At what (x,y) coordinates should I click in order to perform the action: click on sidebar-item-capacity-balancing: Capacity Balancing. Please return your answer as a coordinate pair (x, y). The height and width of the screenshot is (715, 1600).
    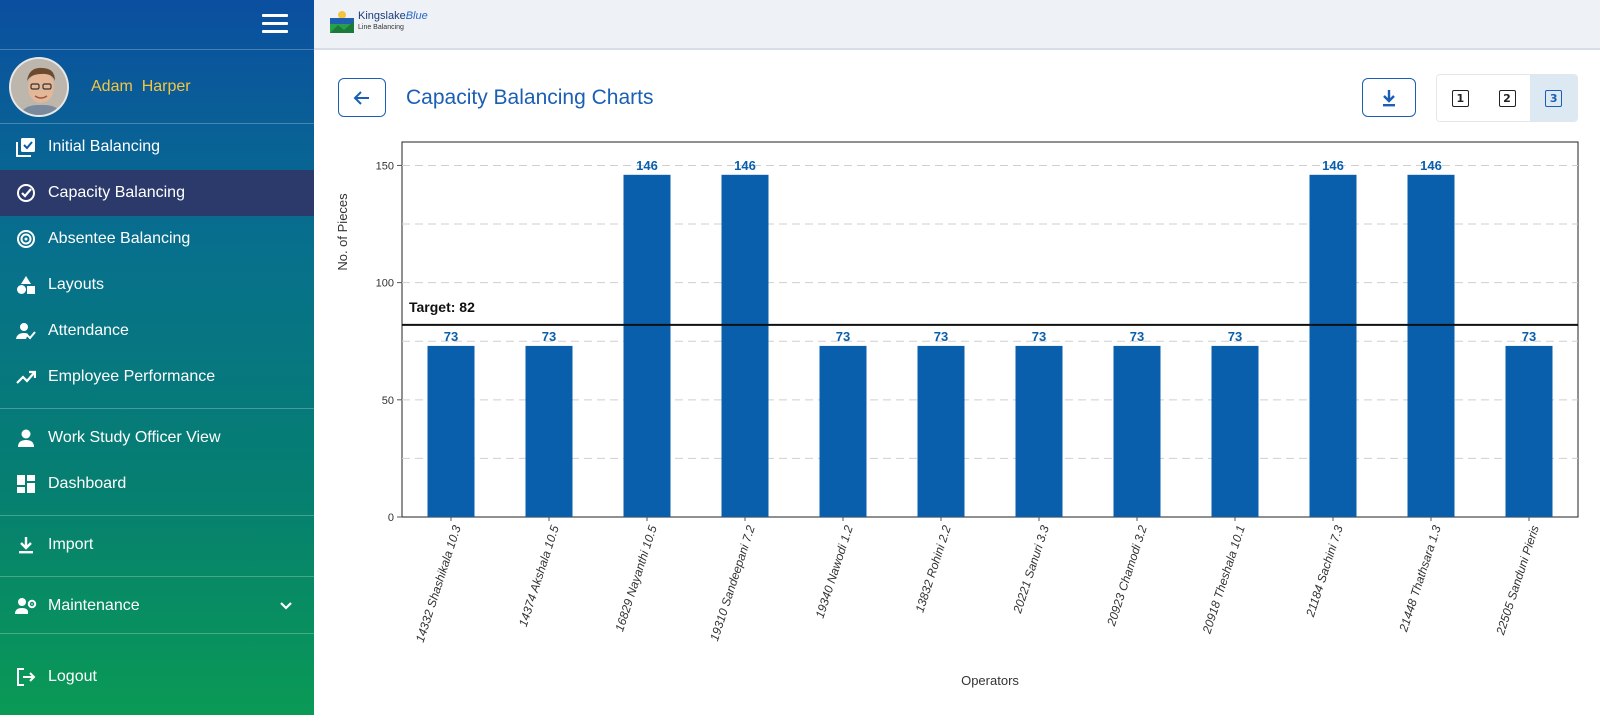
    Looking at the image, I should click on (157, 193).